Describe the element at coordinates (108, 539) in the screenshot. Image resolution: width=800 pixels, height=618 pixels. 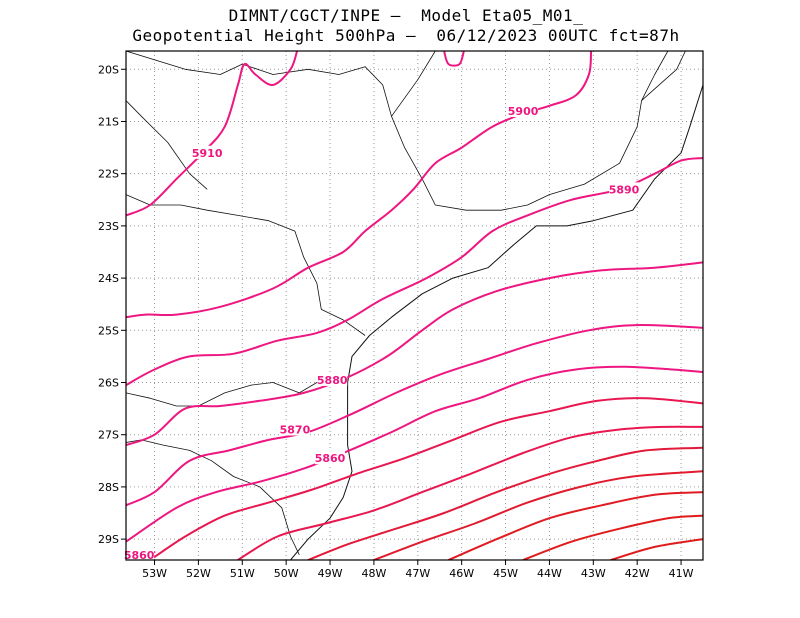
I see `lat-tick-label: 29S` at that location.